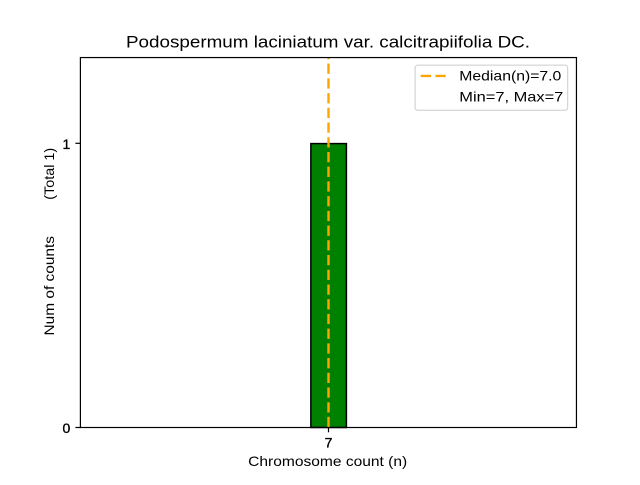 The width and height of the screenshot is (640, 485). What do you see at coordinates (327, 461) in the screenshot?
I see `svg-text: Chromosome count (n)` at bounding box center [327, 461].